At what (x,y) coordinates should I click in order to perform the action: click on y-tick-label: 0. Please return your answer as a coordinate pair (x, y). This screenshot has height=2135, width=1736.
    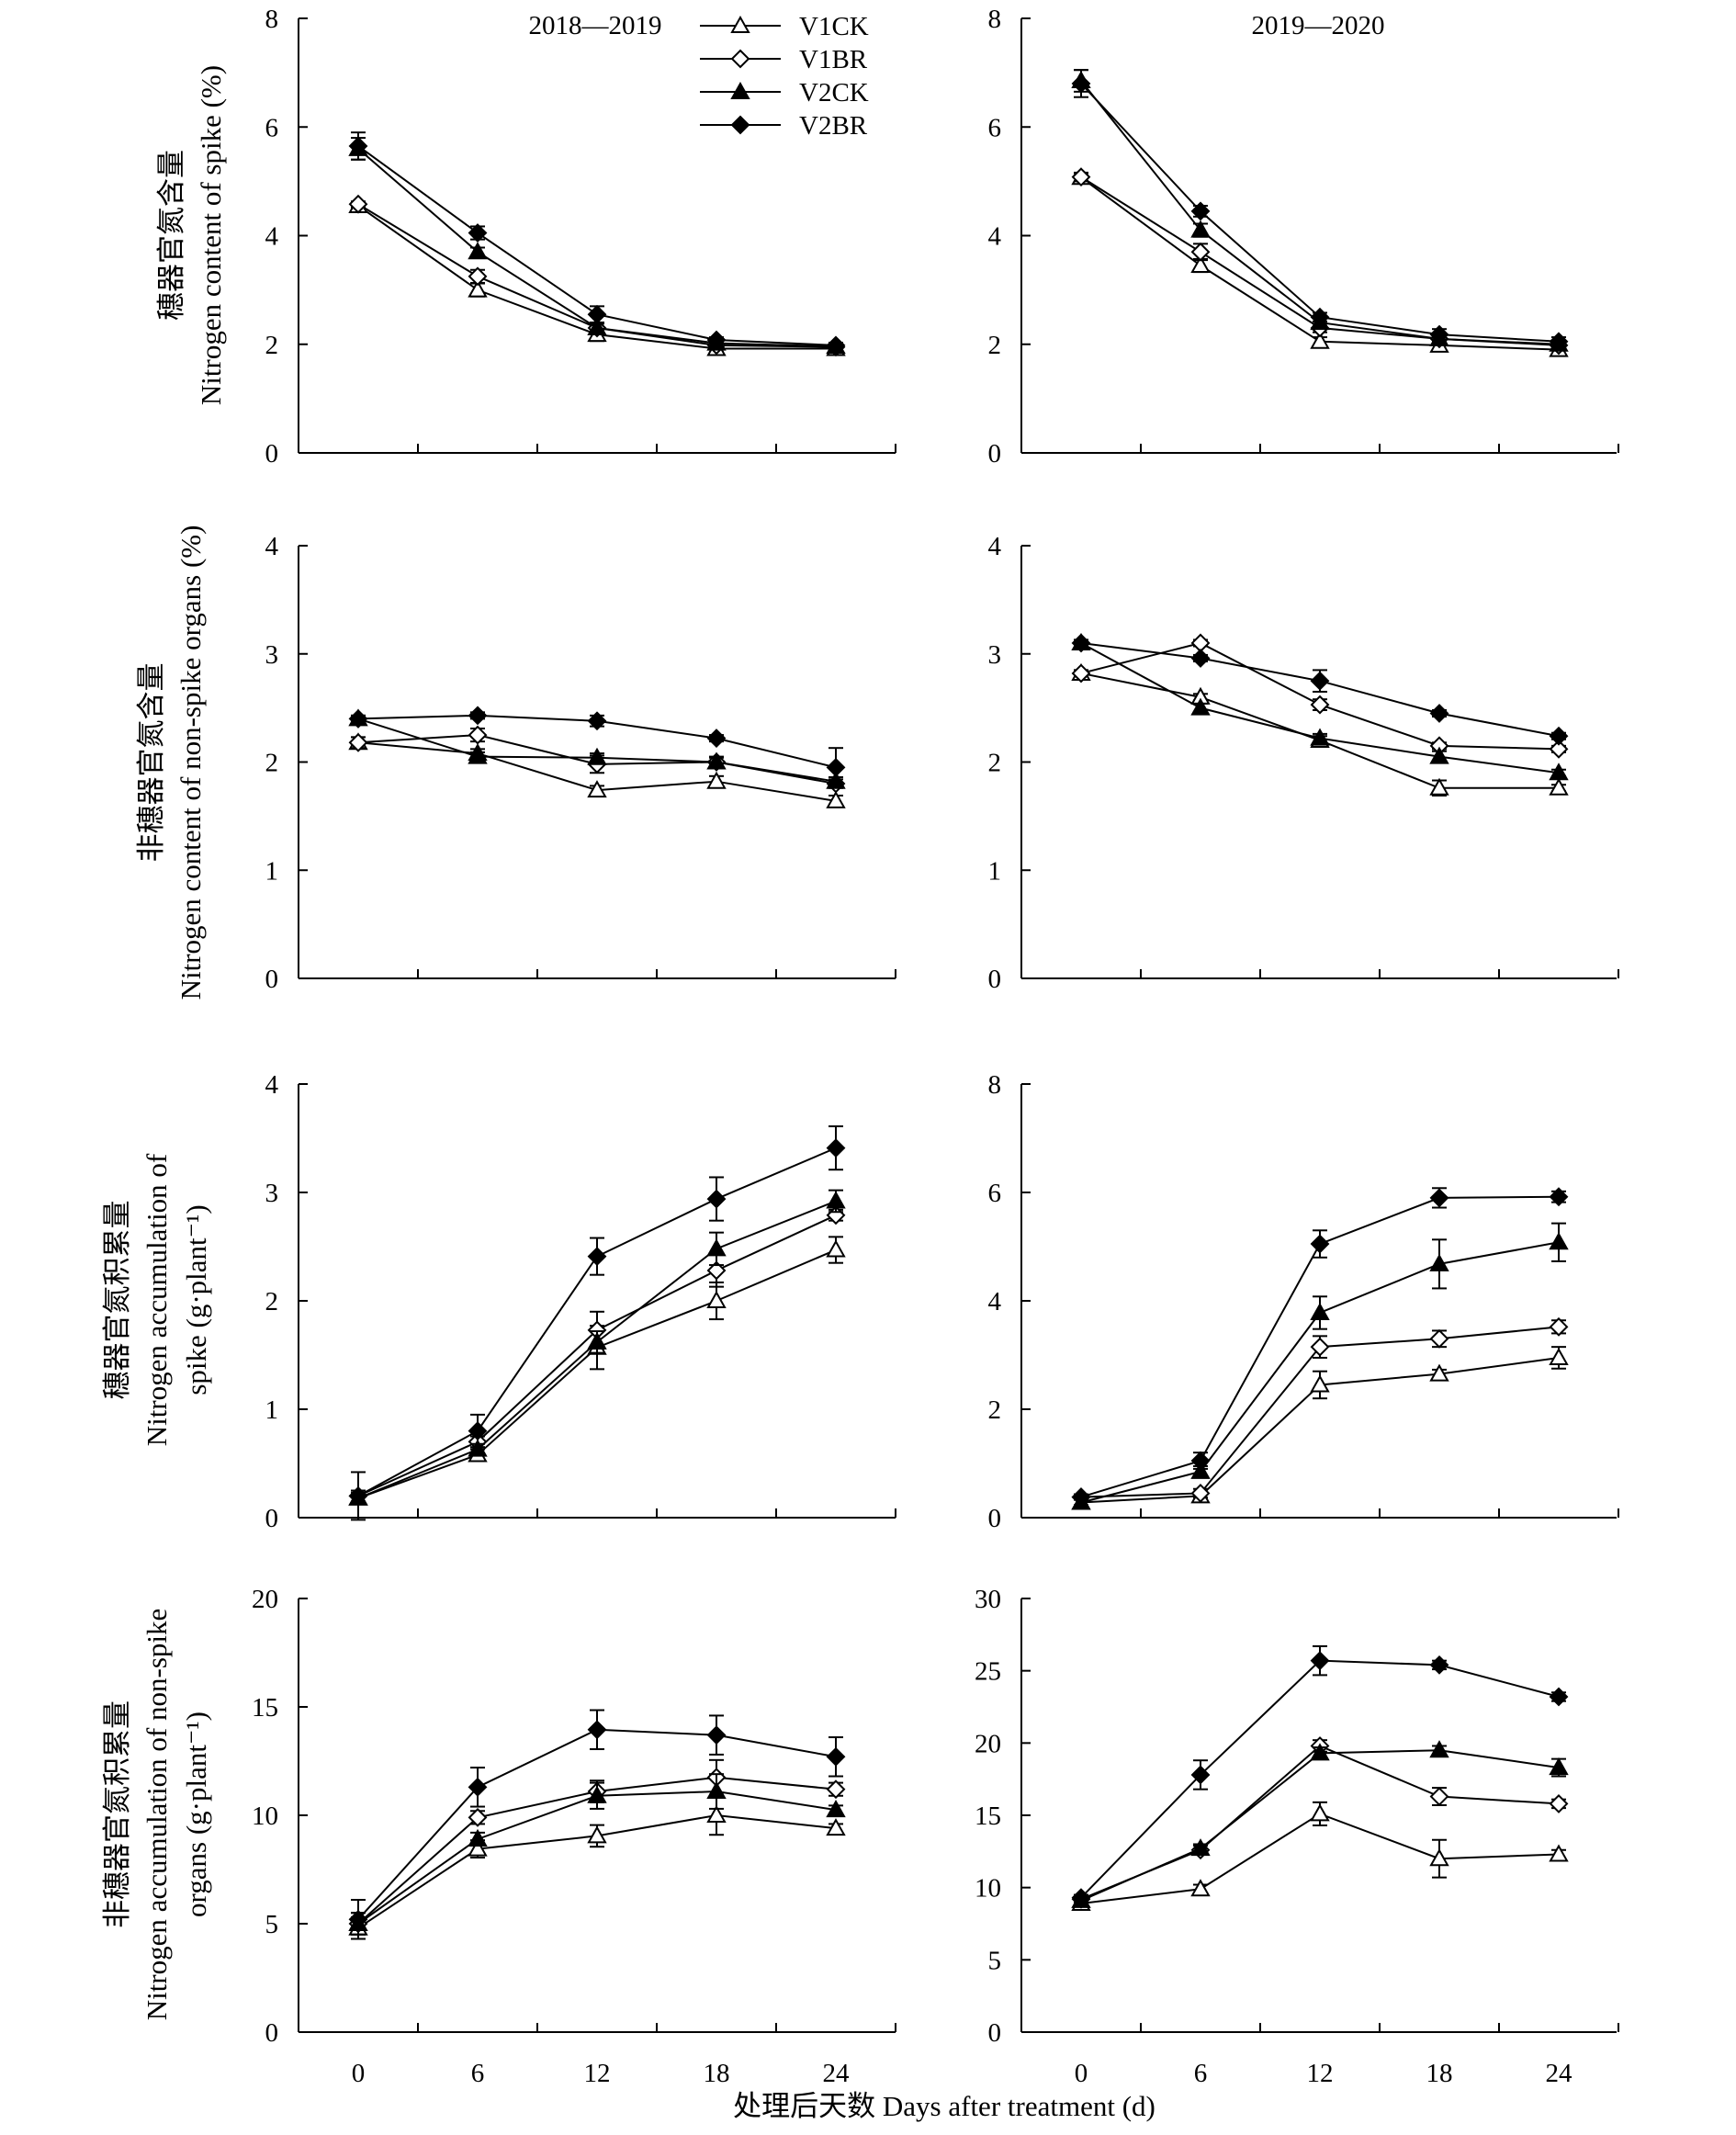
    Looking at the image, I should click on (272, 454).